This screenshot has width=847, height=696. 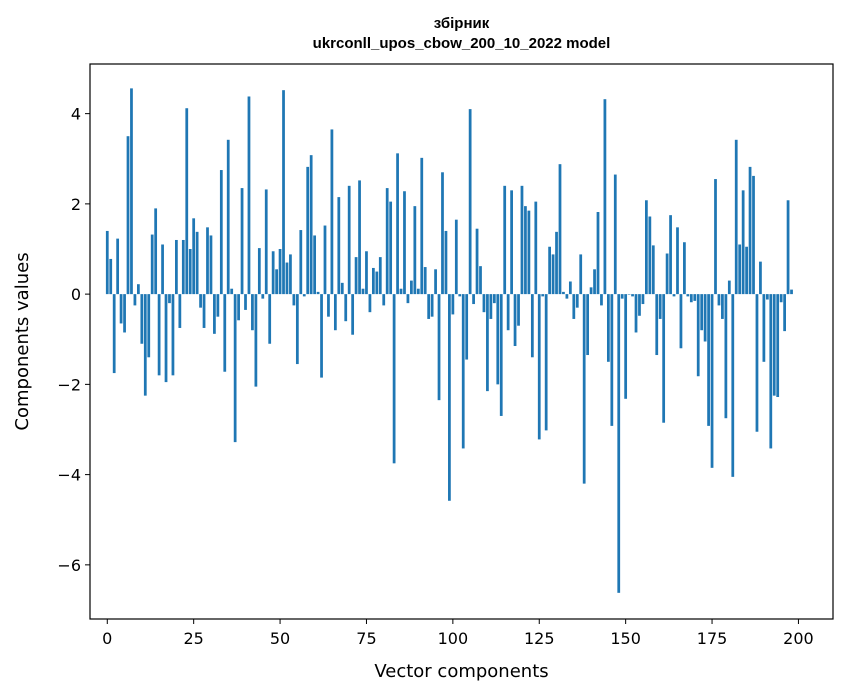 I want to click on y-axis-label: Components values, so click(x=22, y=341).